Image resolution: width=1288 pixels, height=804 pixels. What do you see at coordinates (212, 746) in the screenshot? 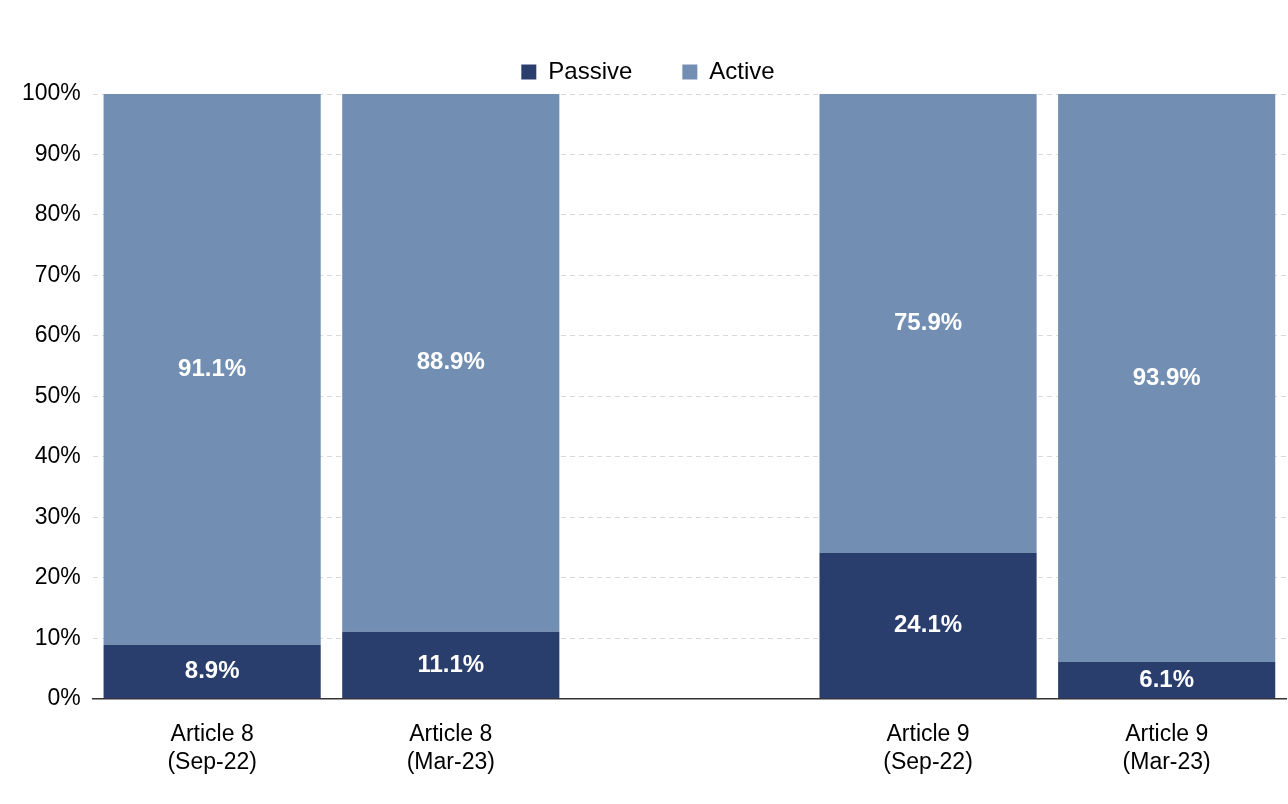
I see `x-tick-label: Article 8 (Sep-22)` at bounding box center [212, 746].